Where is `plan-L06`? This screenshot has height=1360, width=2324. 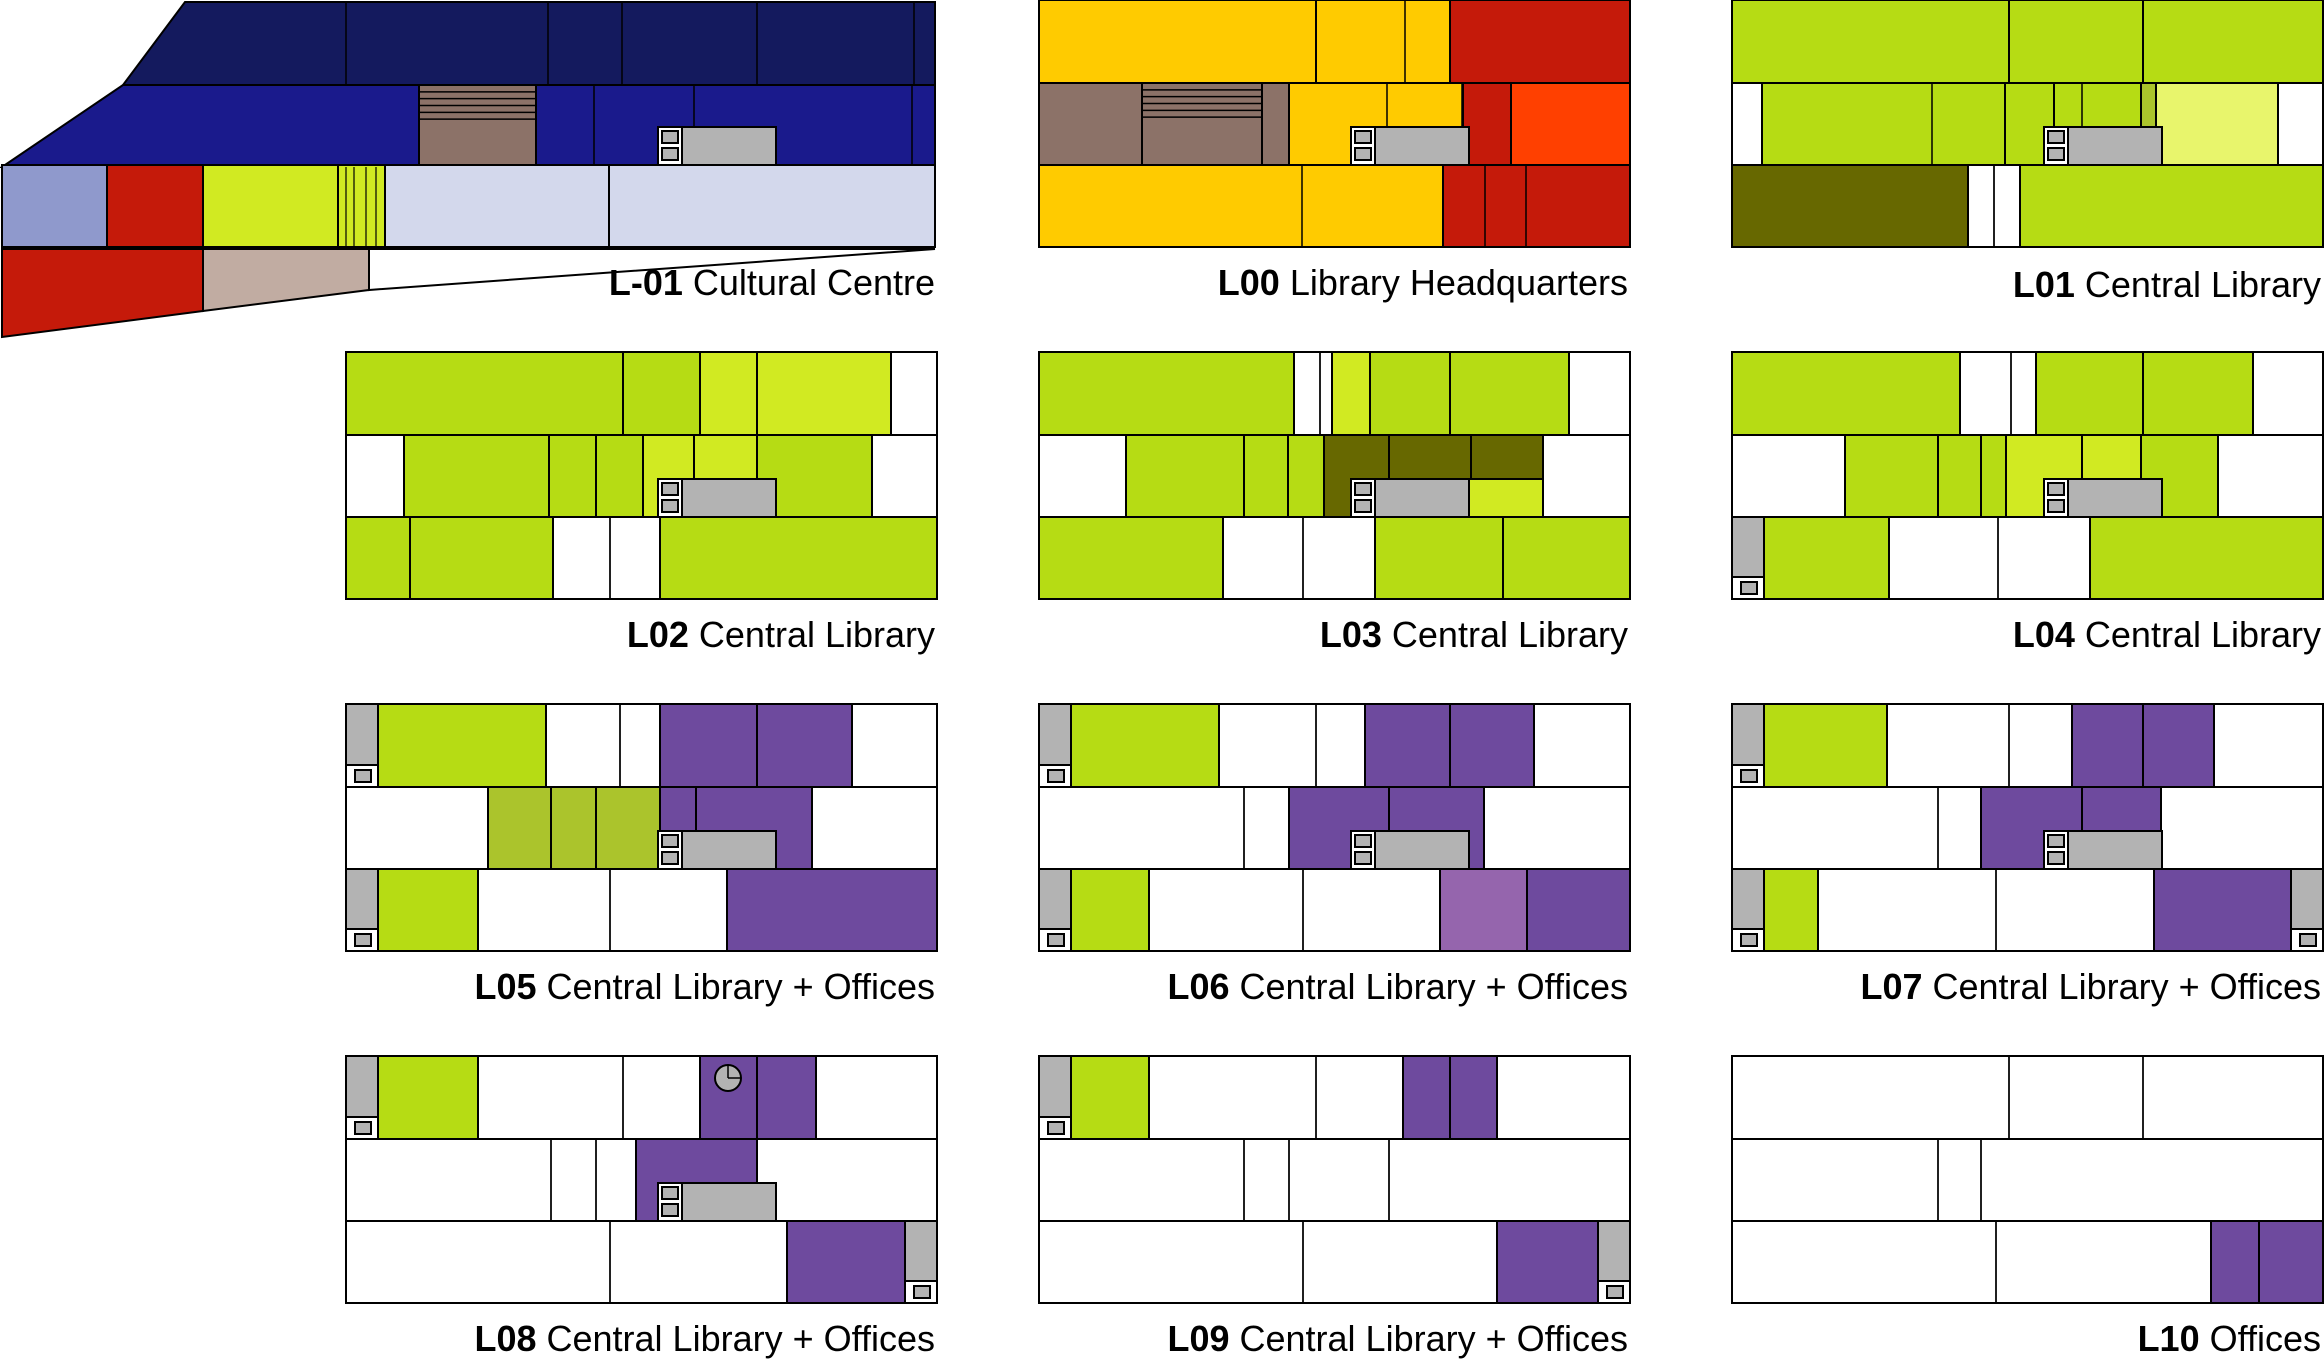 plan-L06 is located at coordinates (1334, 827).